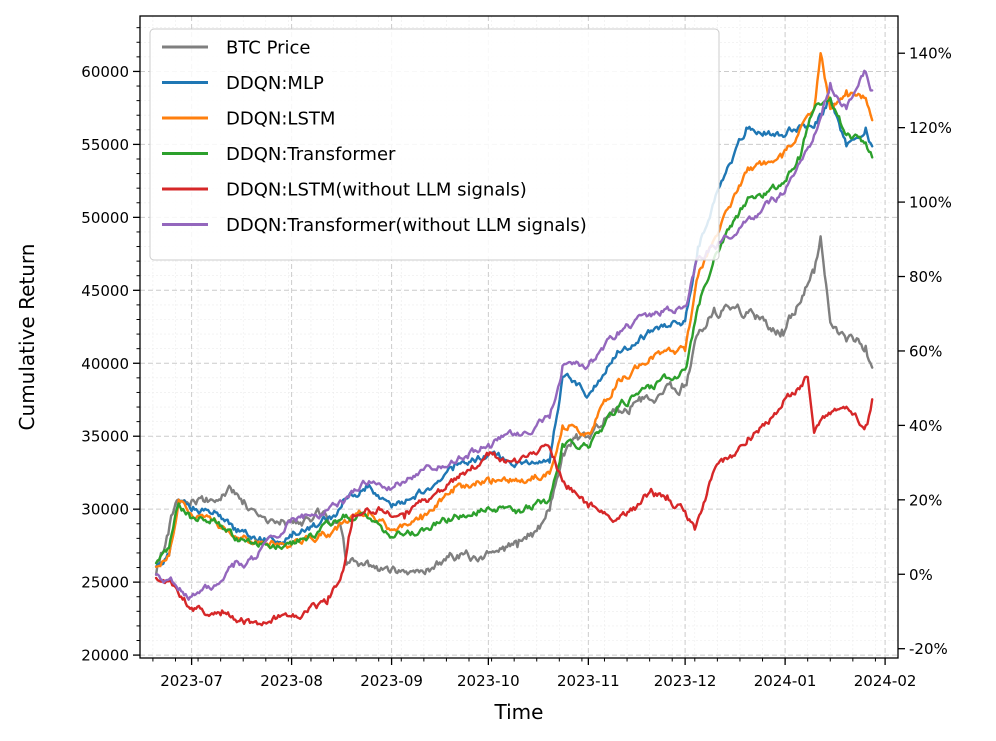 Image resolution: width=996 pixels, height=741 pixels. What do you see at coordinates (921, 575) in the screenshot?
I see `y-right-tick-label: 0%` at bounding box center [921, 575].